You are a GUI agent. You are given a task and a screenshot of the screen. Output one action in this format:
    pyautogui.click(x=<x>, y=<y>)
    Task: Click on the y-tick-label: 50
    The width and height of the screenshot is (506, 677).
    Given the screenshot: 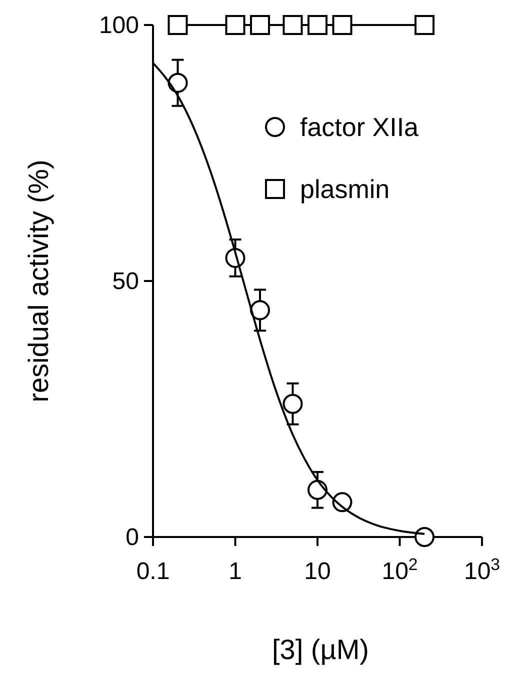 What is the action you would take?
    pyautogui.click(x=125, y=281)
    